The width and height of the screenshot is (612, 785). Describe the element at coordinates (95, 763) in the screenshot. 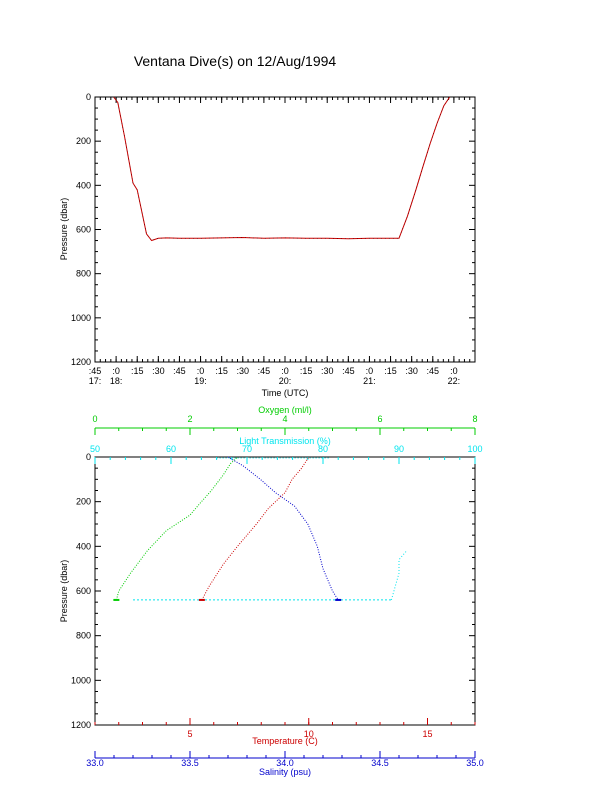

I see `axis-tick-label: 33.0` at that location.